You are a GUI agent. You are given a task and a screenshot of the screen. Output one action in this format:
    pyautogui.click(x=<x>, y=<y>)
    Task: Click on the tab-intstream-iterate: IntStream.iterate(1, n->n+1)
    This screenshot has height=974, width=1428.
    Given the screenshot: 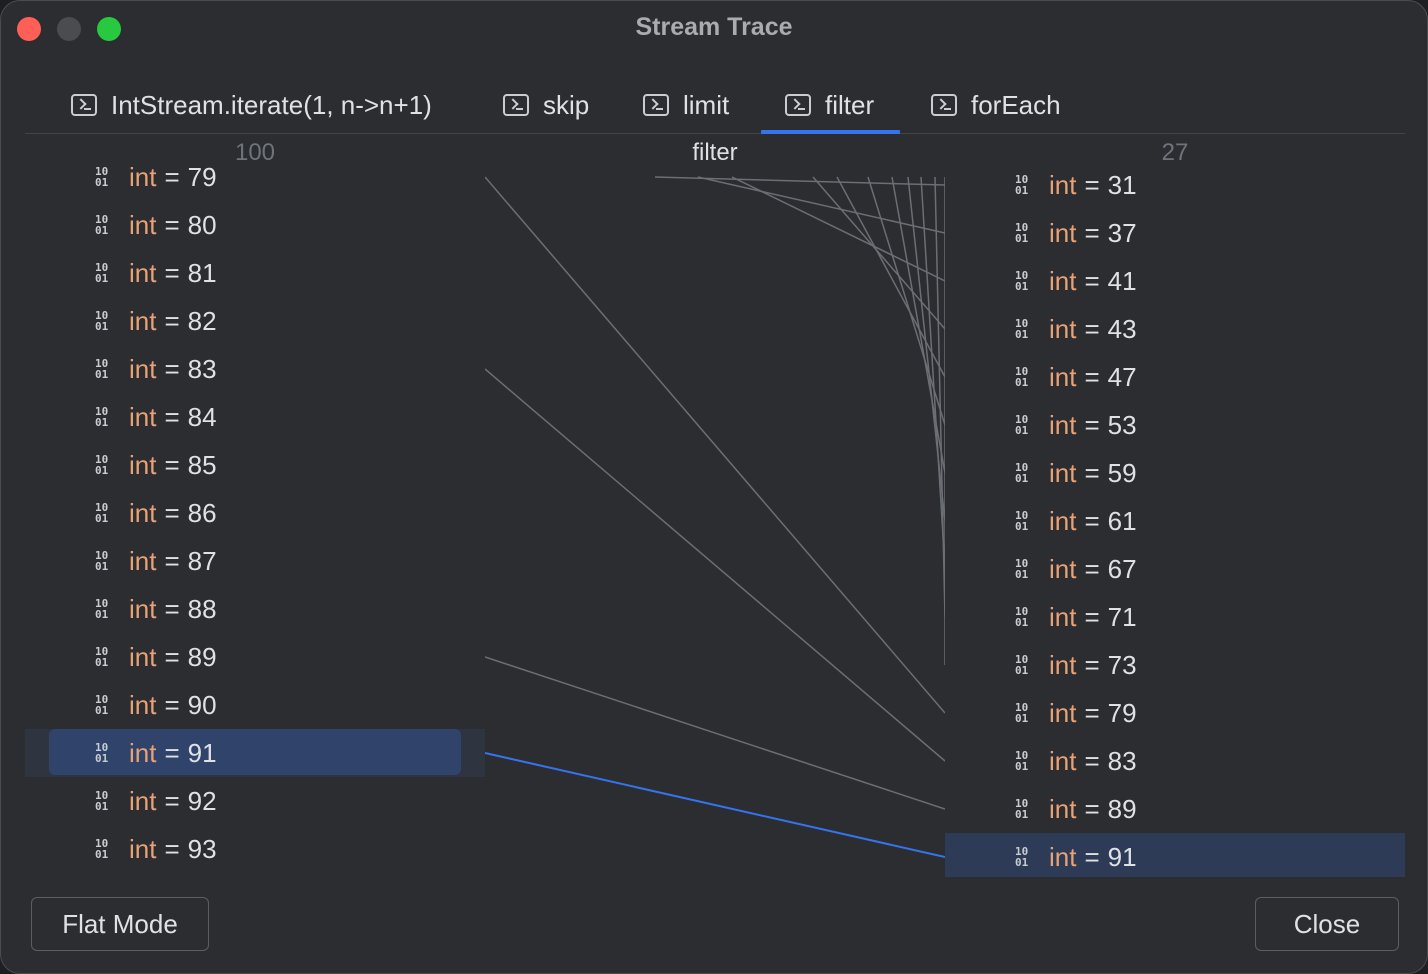 What is the action you would take?
    pyautogui.click(x=251, y=105)
    